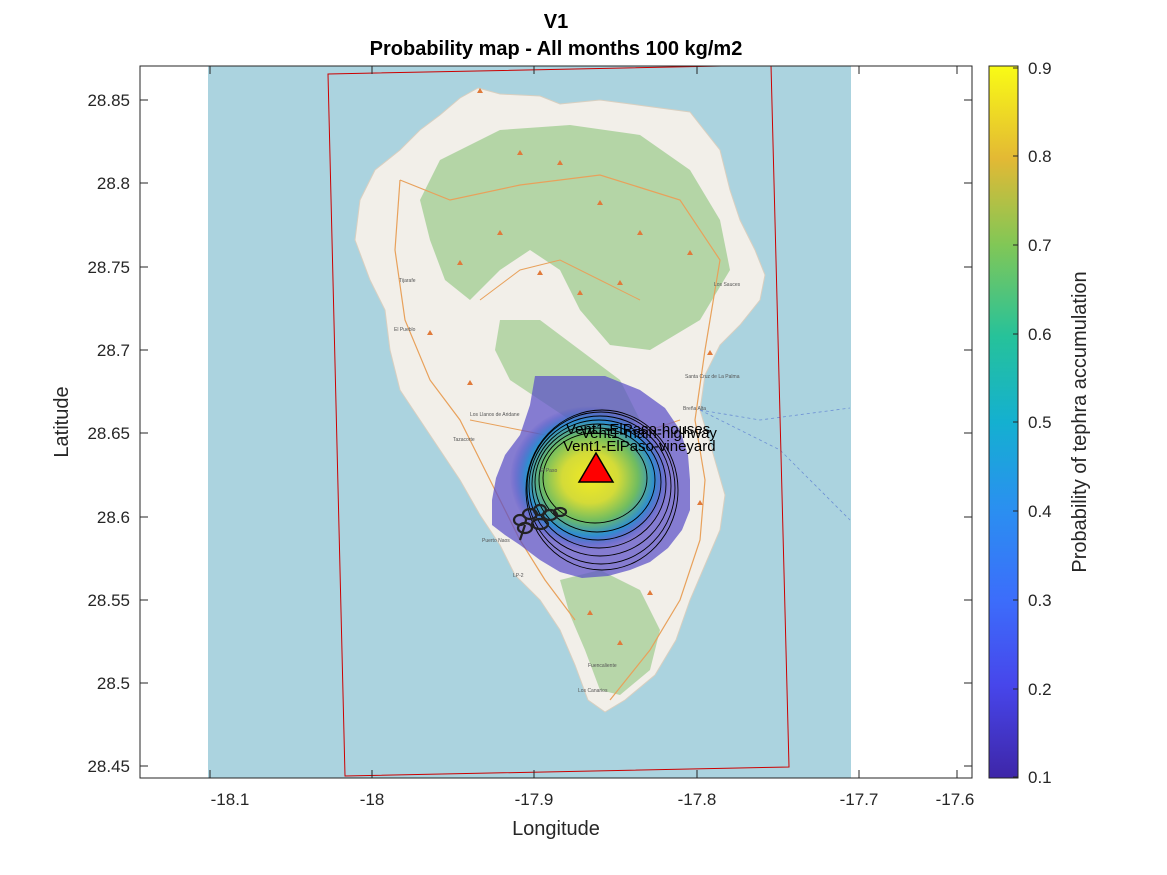  What do you see at coordinates (712, 377) in the screenshot?
I see `svg-text: Santa Cruz de La Palma` at bounding box center [712, 377].